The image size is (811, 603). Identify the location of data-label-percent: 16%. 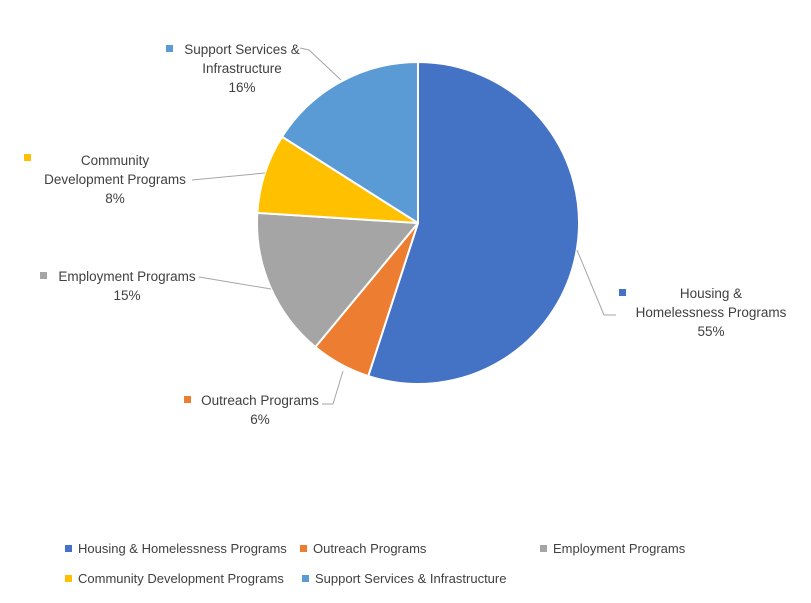
(242, 87).